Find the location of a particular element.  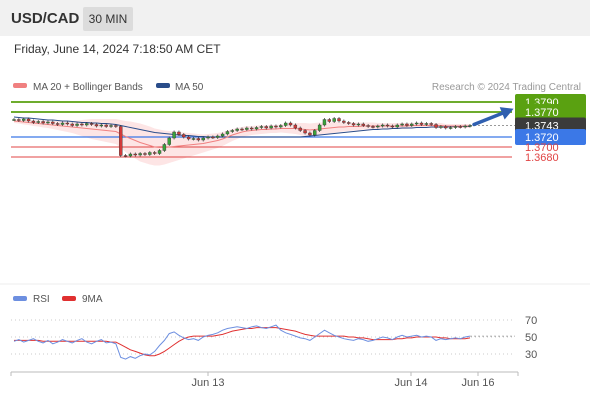

currency-pair-title: USD/CAD is located at coordinates (45, 18).